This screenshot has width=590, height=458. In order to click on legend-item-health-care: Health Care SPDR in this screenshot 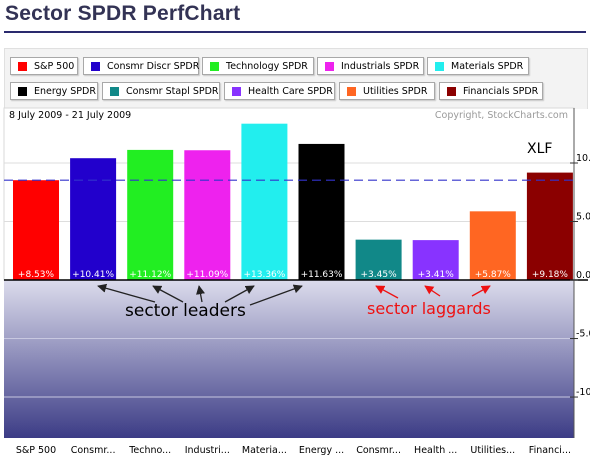, I will do `click(279, 91)`.